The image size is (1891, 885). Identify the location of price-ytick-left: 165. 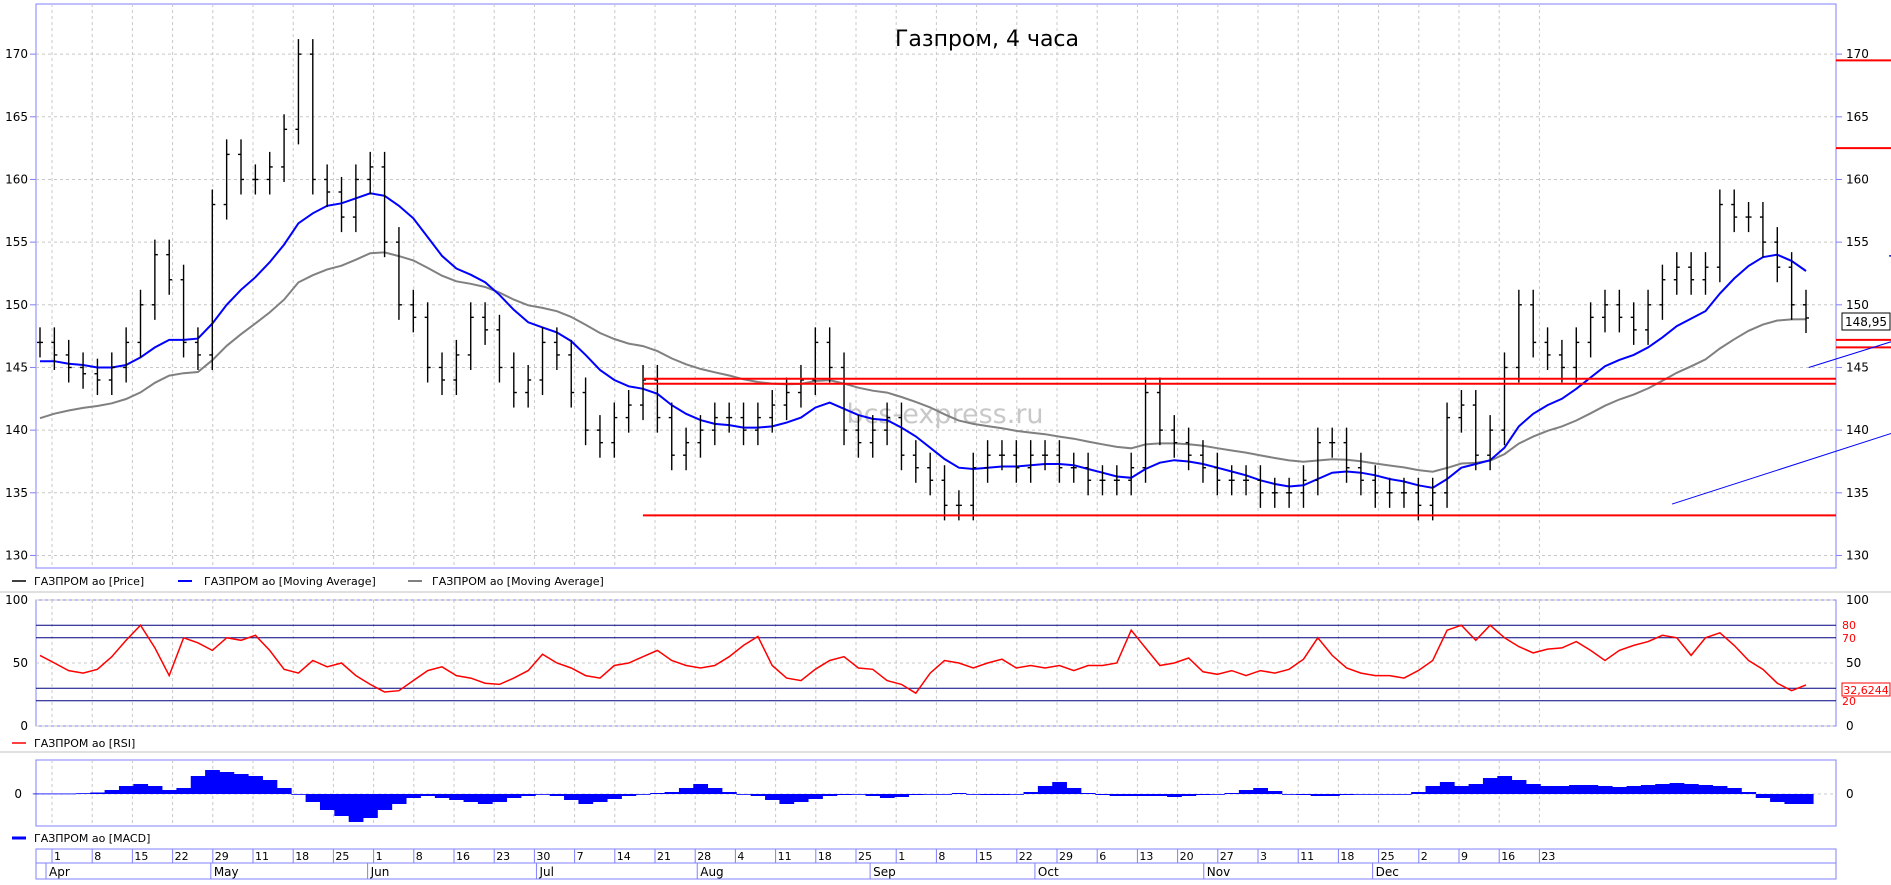
(16, 117).